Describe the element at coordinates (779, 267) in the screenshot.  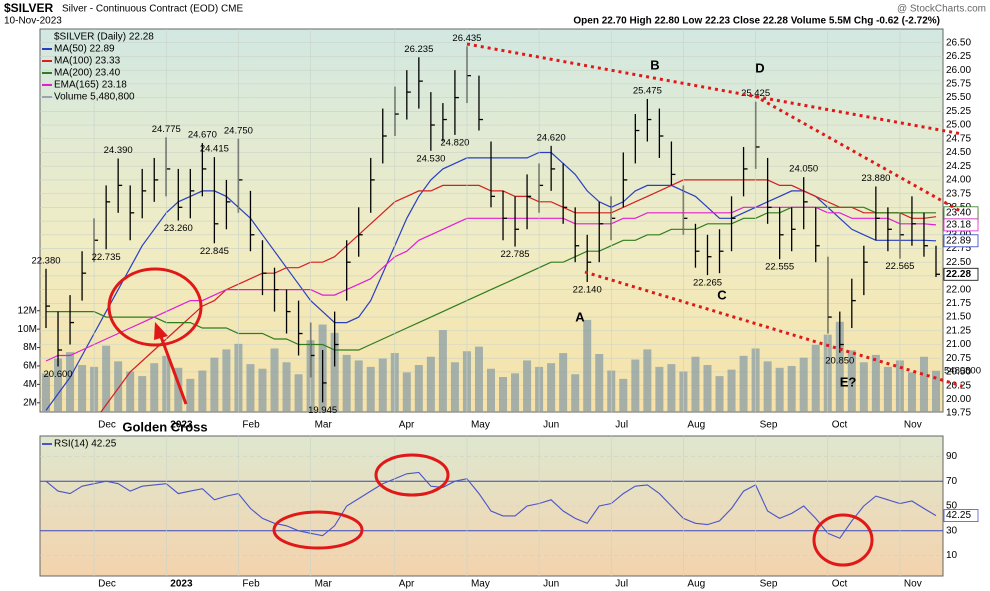
I see `price-label: 22.555` at that location.